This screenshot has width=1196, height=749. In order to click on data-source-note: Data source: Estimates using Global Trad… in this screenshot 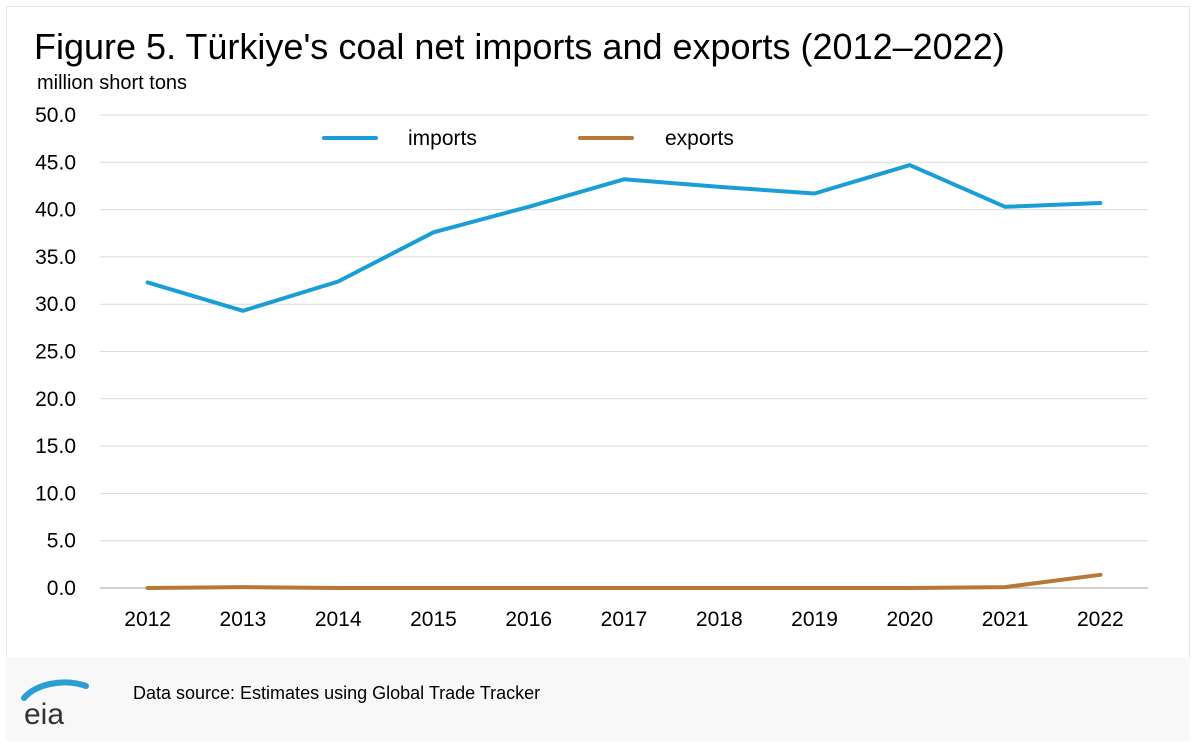, I will do `click(337, 693)`.